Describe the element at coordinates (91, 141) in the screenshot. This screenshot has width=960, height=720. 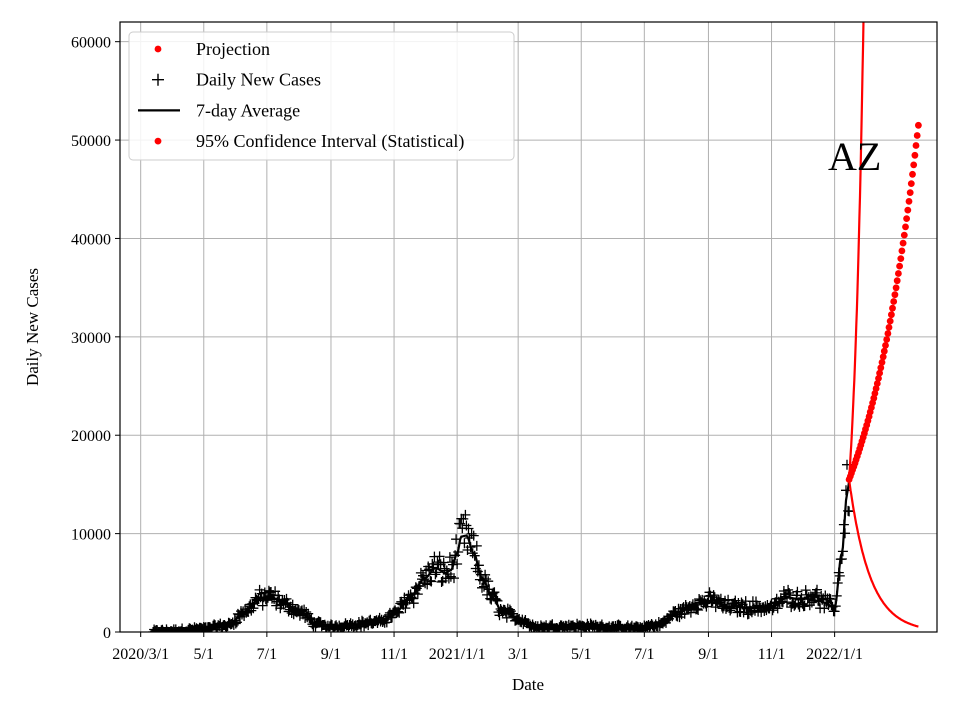
I see `y-tick-label: 50000` at that location.